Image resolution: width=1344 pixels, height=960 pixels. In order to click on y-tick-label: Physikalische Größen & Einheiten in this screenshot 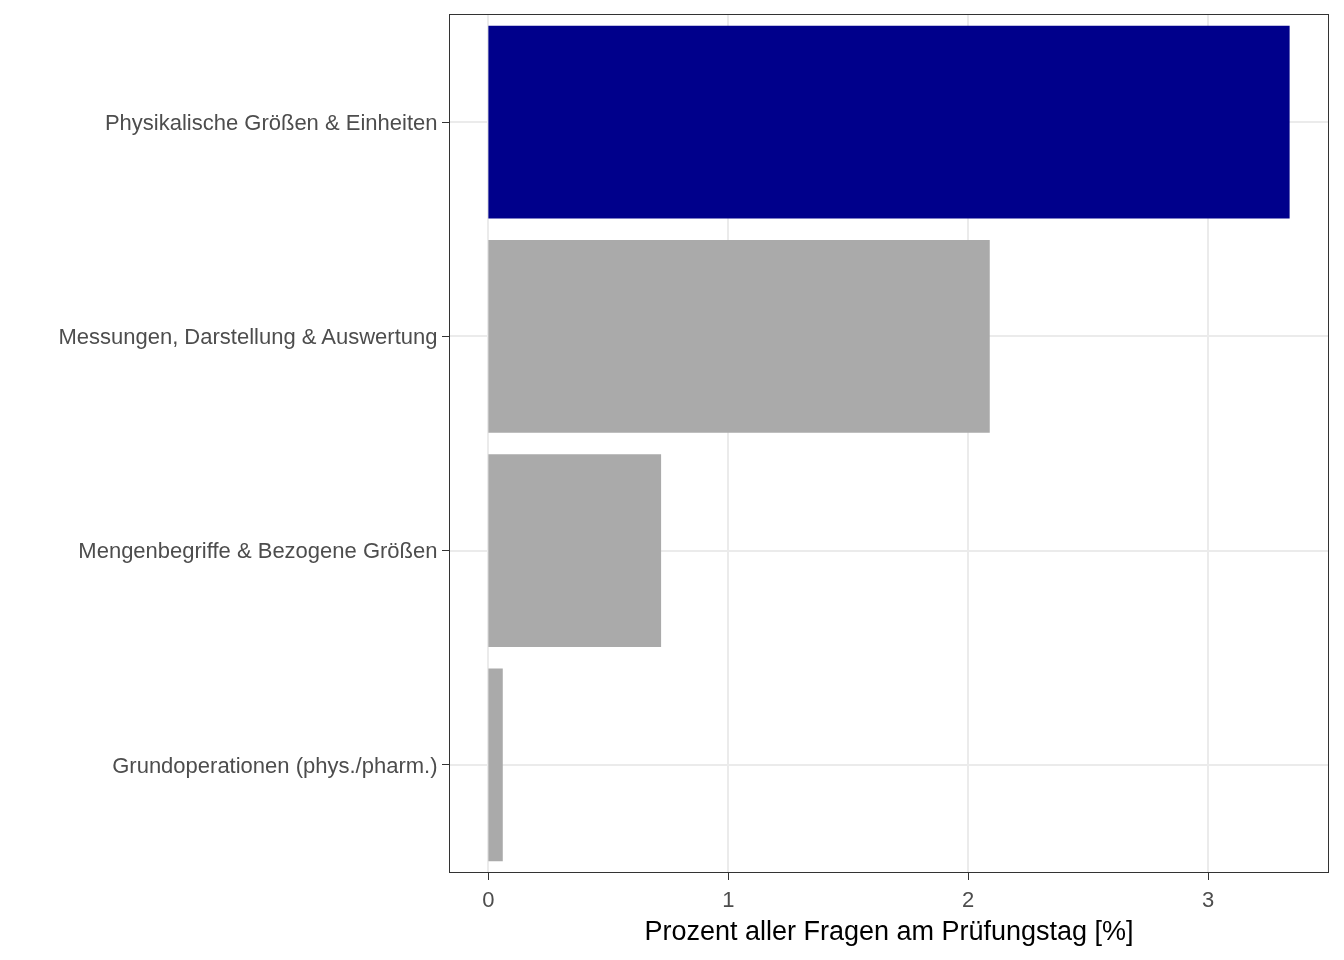, I will do `click(271, 122)`.